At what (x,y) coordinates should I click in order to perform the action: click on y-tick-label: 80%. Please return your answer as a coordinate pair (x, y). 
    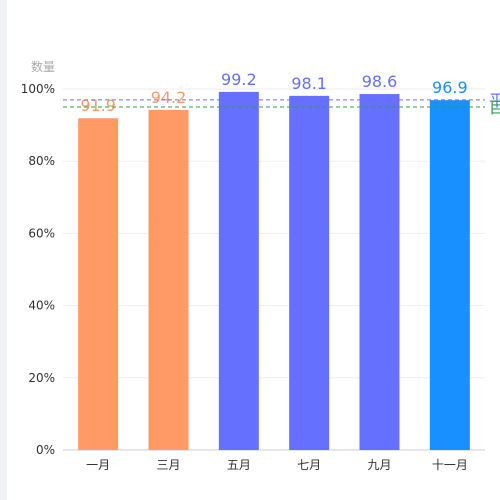
    Looking at the image, I should click on (41, 161).